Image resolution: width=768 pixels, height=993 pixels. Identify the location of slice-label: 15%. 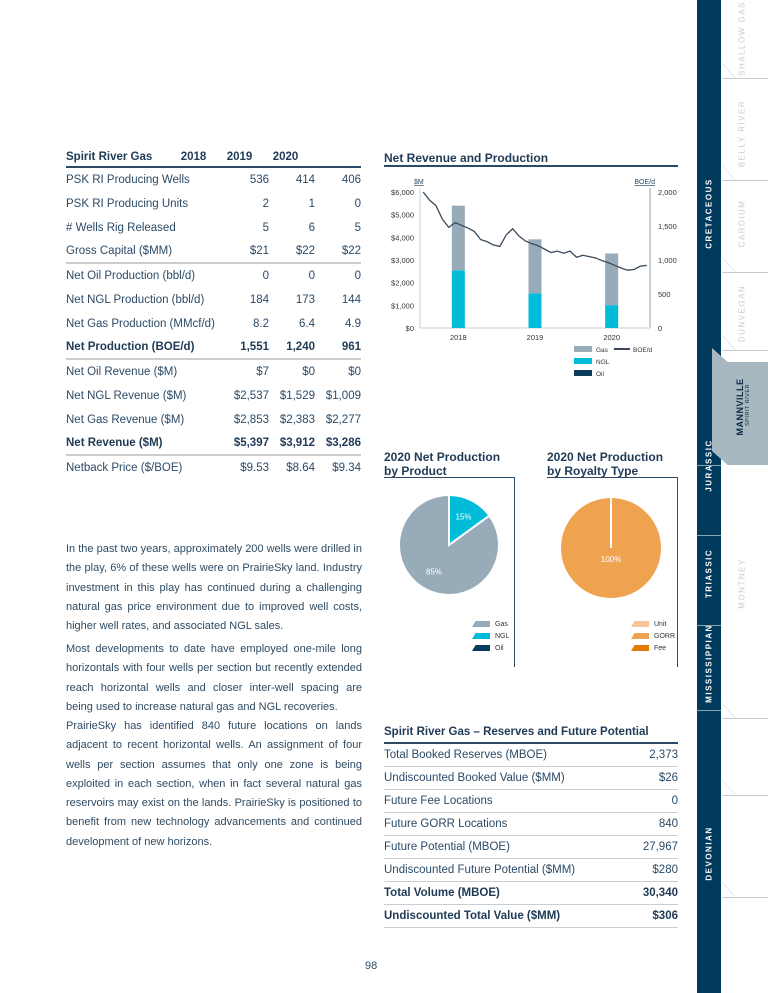
(464, 516).